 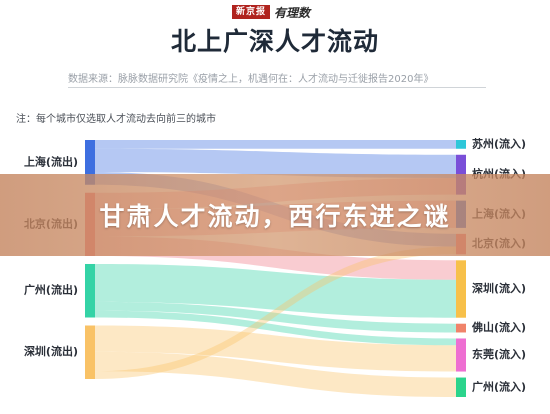 What do you see at coordinates (499, 386) in the screenshot?
I see `node-label: 广州(流入)` at bounding box center [499, 386].